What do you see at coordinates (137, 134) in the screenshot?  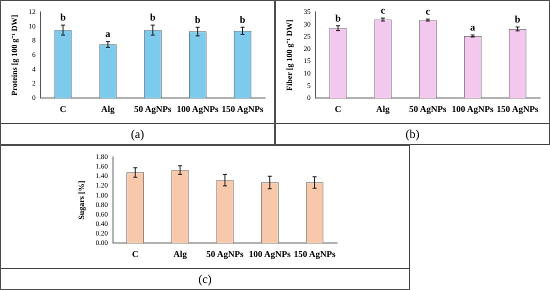 I see `text: (a)` at bounding box center [137, 134].